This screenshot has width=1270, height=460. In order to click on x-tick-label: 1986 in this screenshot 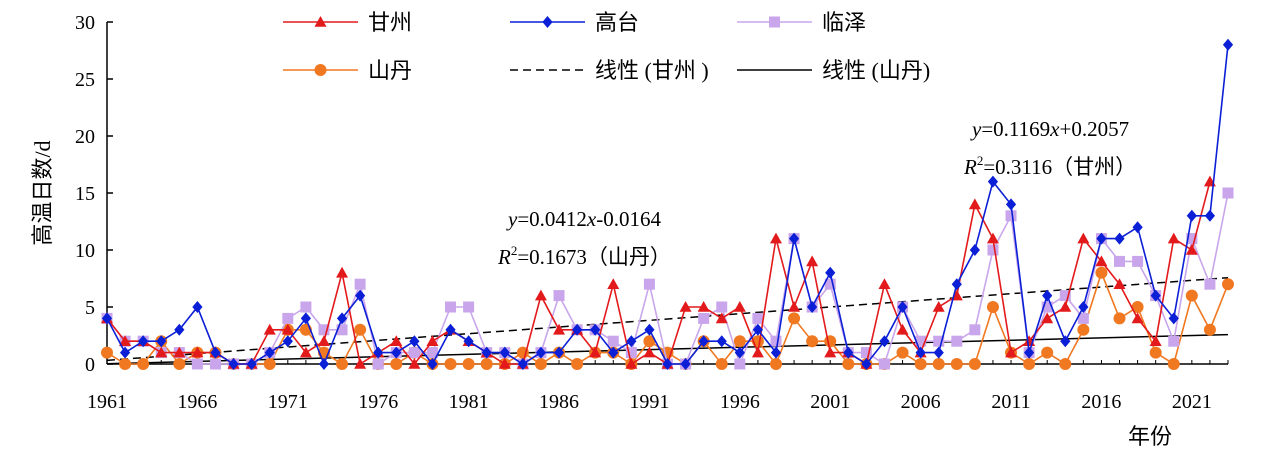, I will do `click(559, 402)`.